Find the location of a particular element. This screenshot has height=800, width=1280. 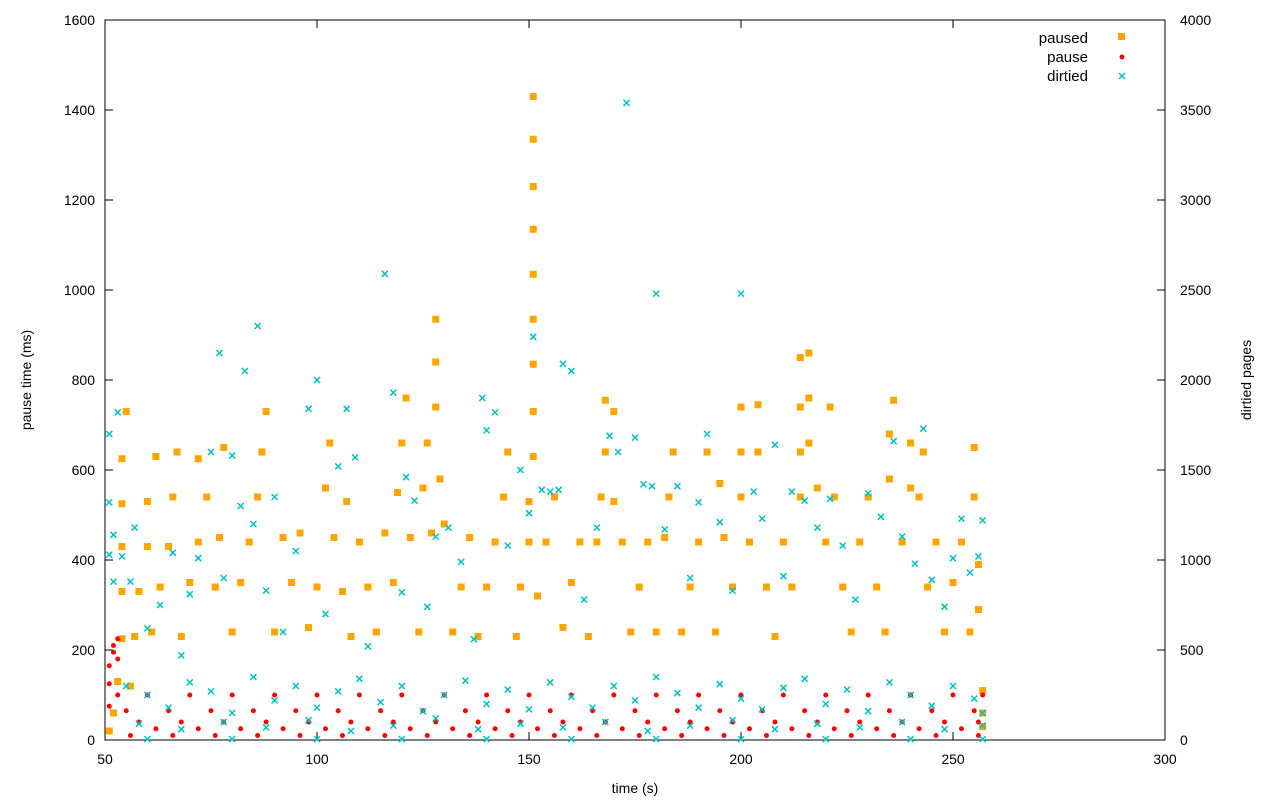

legend: paused pause dirtied is located at coordinates (1082, 57).